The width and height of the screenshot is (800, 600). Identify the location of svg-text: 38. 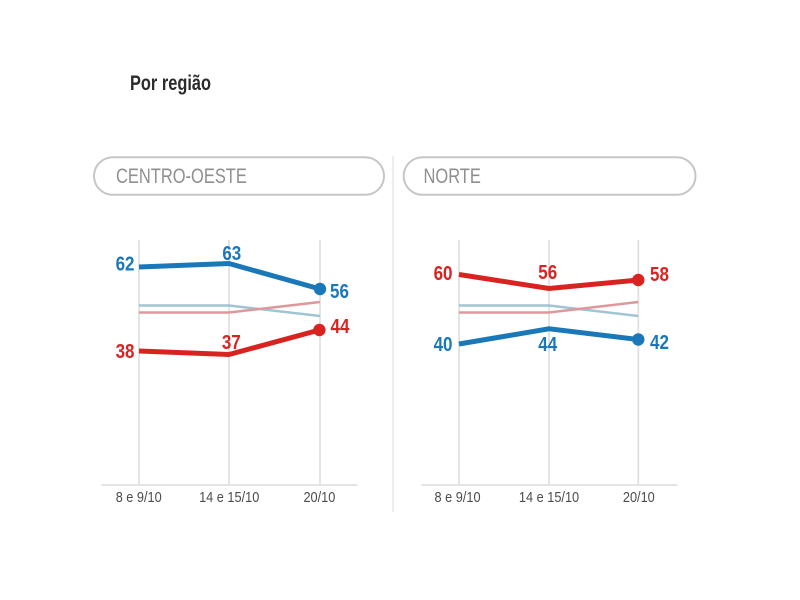
(125, 351).